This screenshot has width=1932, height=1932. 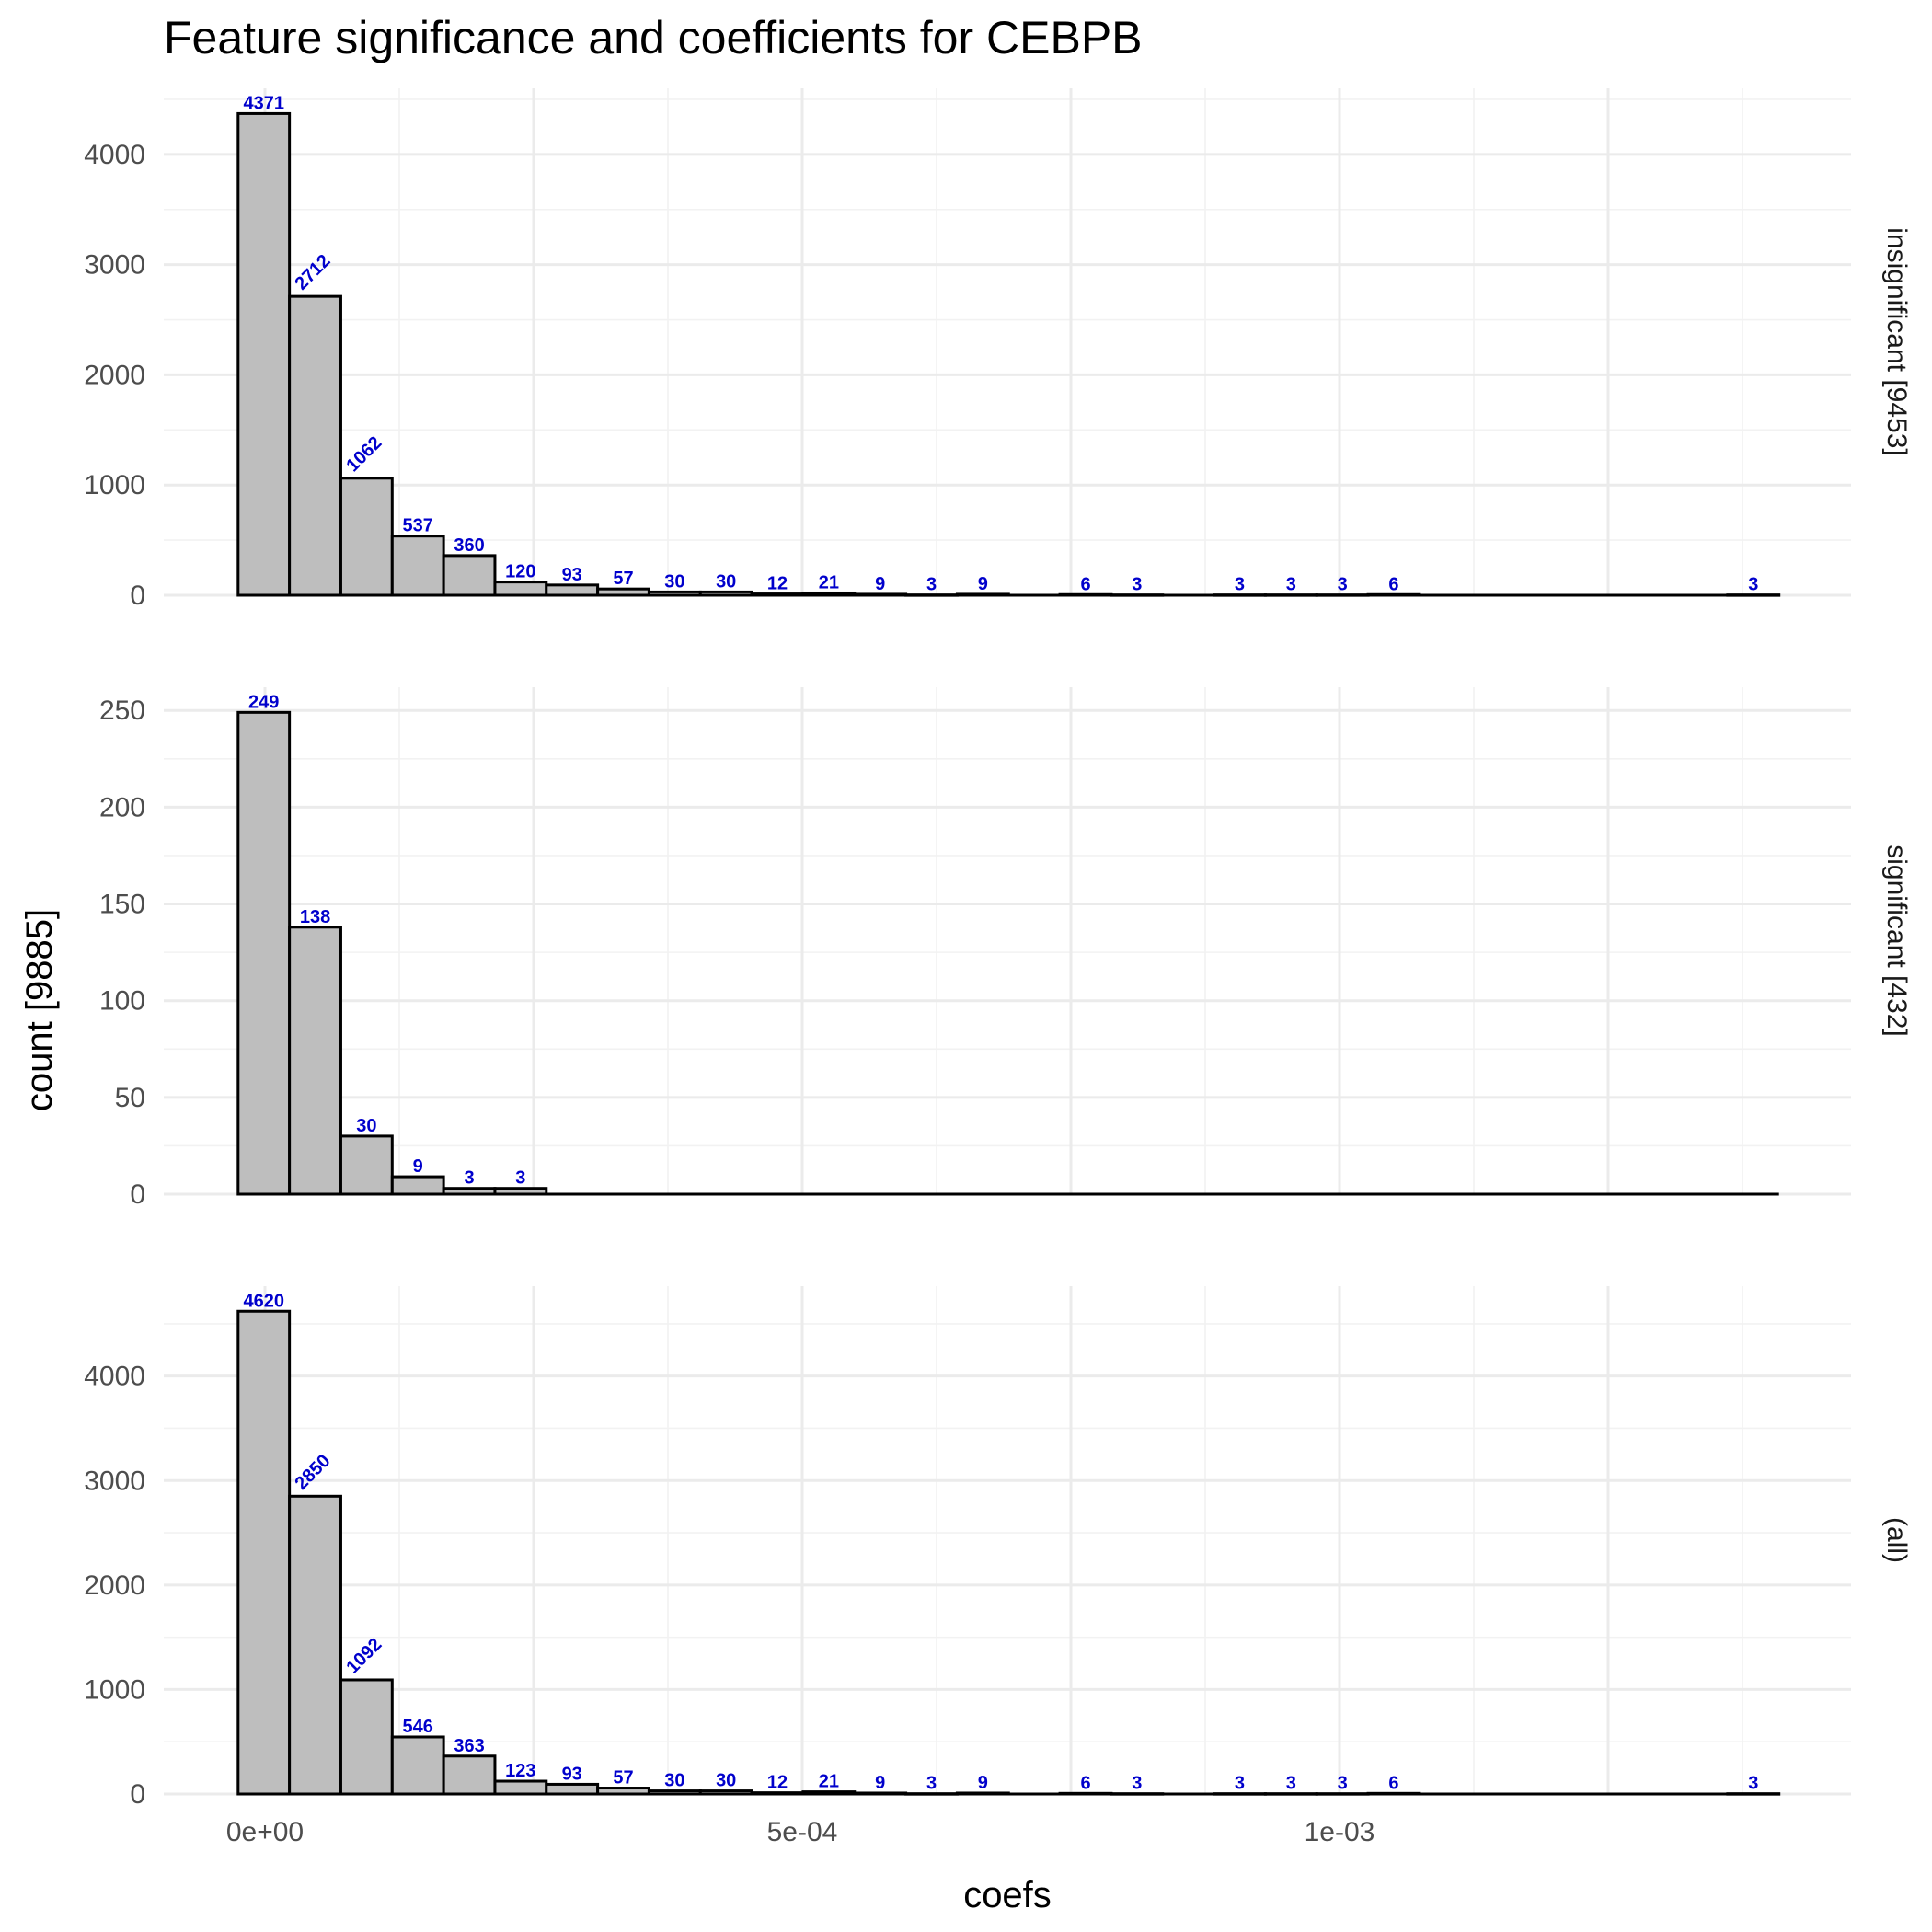 What do you see at coordinates (418, 1727) in the screenshot?
I see `bar-value-label: 546` at bounding box center [418, 1727].